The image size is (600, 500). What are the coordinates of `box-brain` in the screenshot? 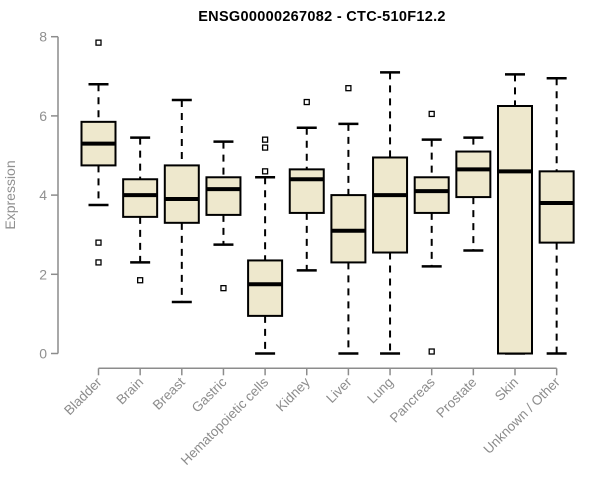 It's located at (140, 198).